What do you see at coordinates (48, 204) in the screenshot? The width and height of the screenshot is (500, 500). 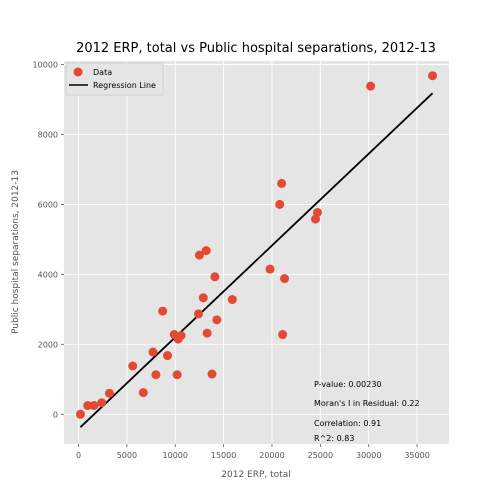 I see `y-tick-label: 6000` at bounding box center [48, 204].